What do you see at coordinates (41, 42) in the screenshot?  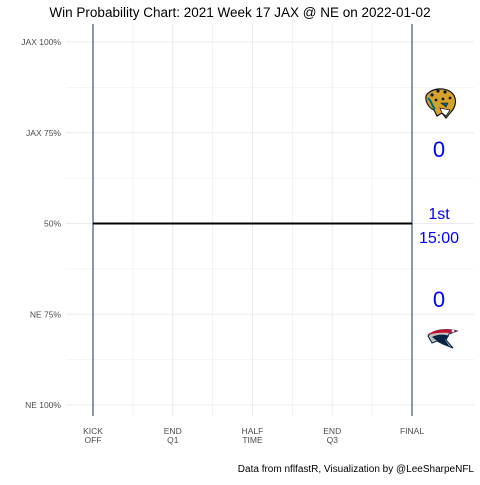 I see `y-tick-label: JAX 100%` at bounding box center [41, 42].